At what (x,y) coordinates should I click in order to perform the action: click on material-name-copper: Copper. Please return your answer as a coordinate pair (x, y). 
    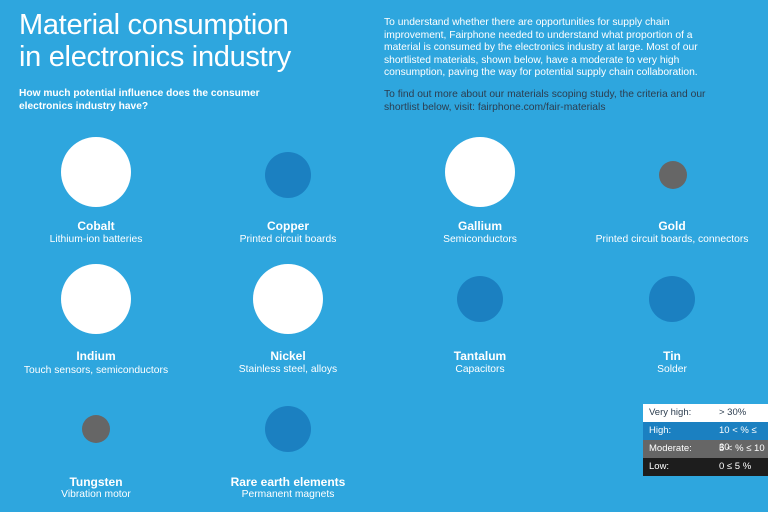
    Looking at the image, I should click on (288, 226).